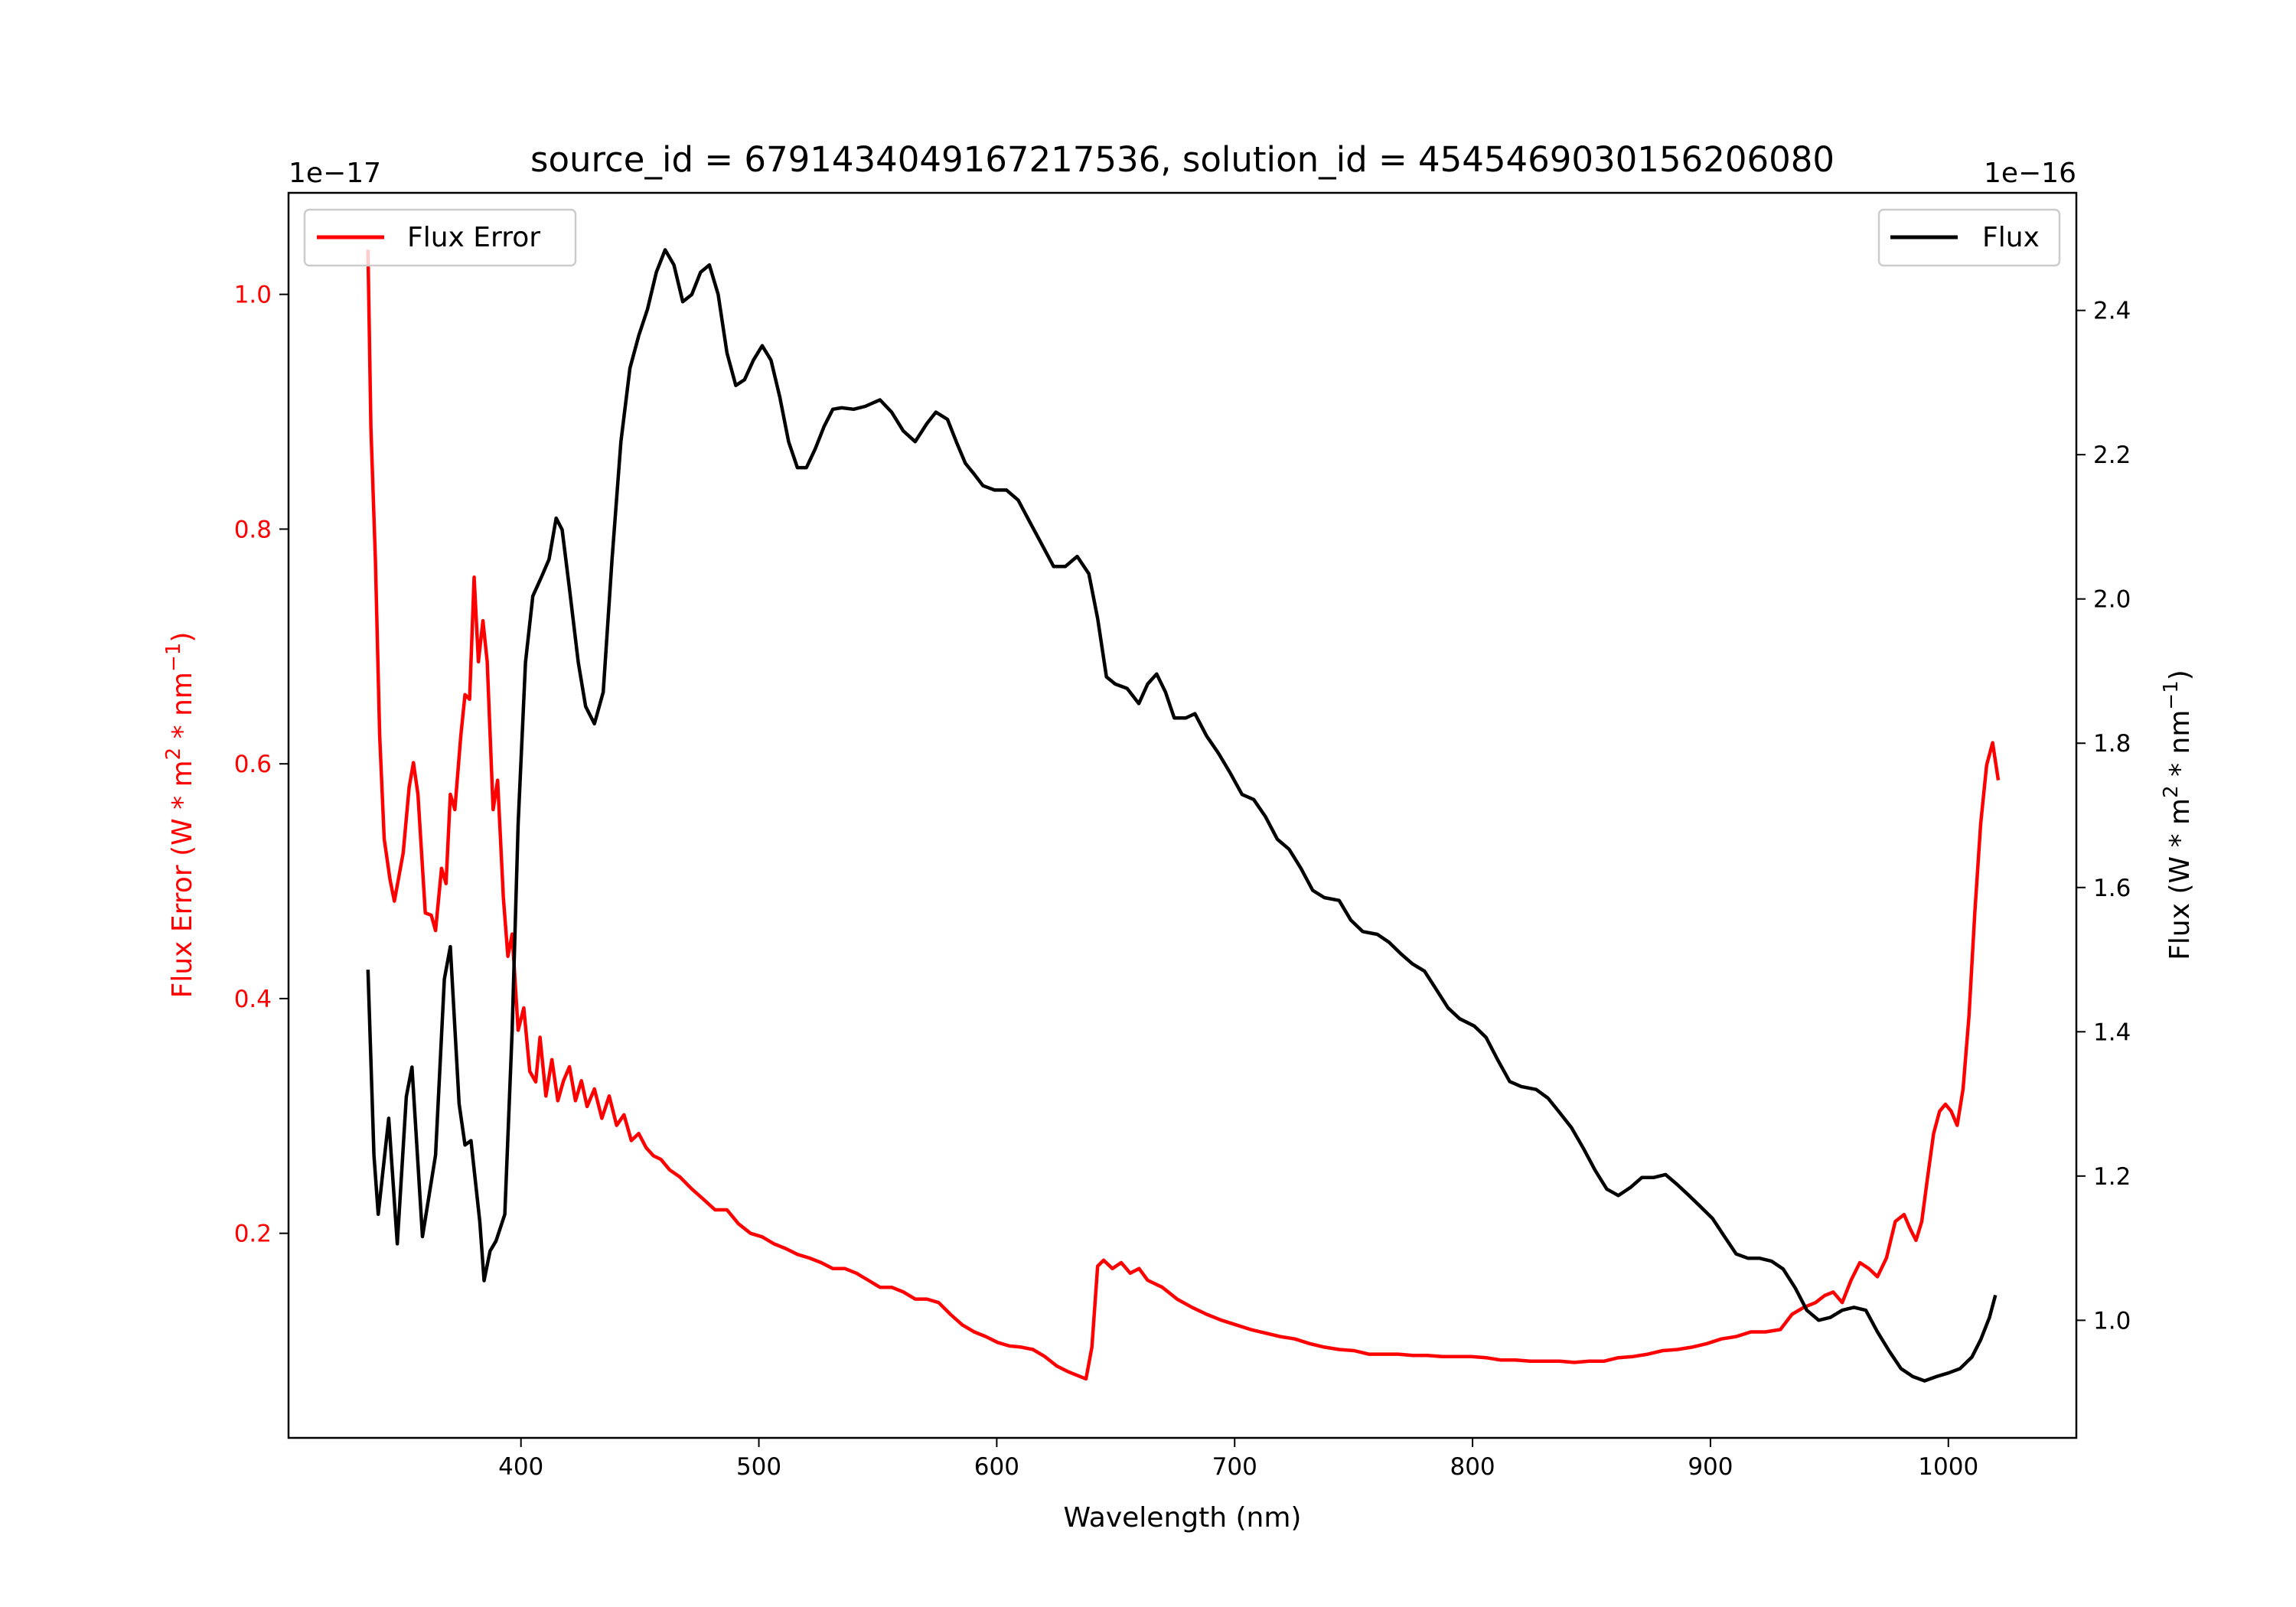 Image resolution: width=2296 pixels, height=1607 pixels. I want to click on right-y-tick-label: 2.0, so click(2112, 600).